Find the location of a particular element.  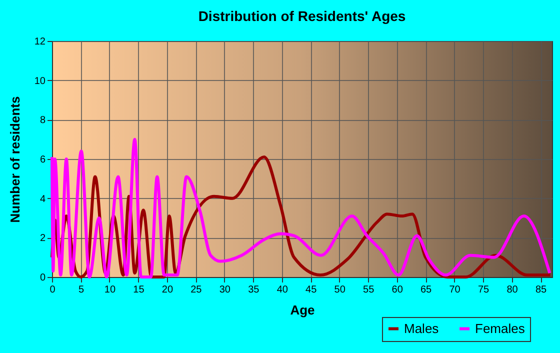

x-tick-label: 40 is located at coordinates (282, 290).